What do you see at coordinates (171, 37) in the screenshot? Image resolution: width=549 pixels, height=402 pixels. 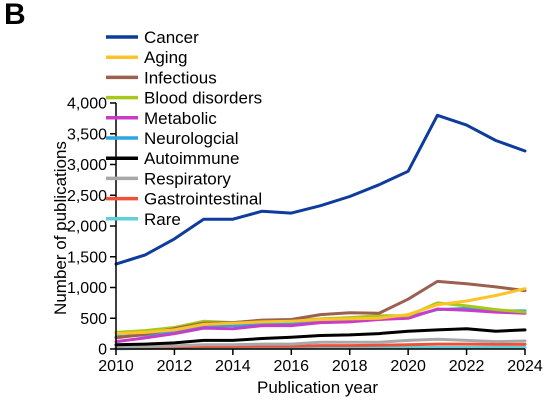 I see `legend-label: Cancer` at bounding box center [171, 37].